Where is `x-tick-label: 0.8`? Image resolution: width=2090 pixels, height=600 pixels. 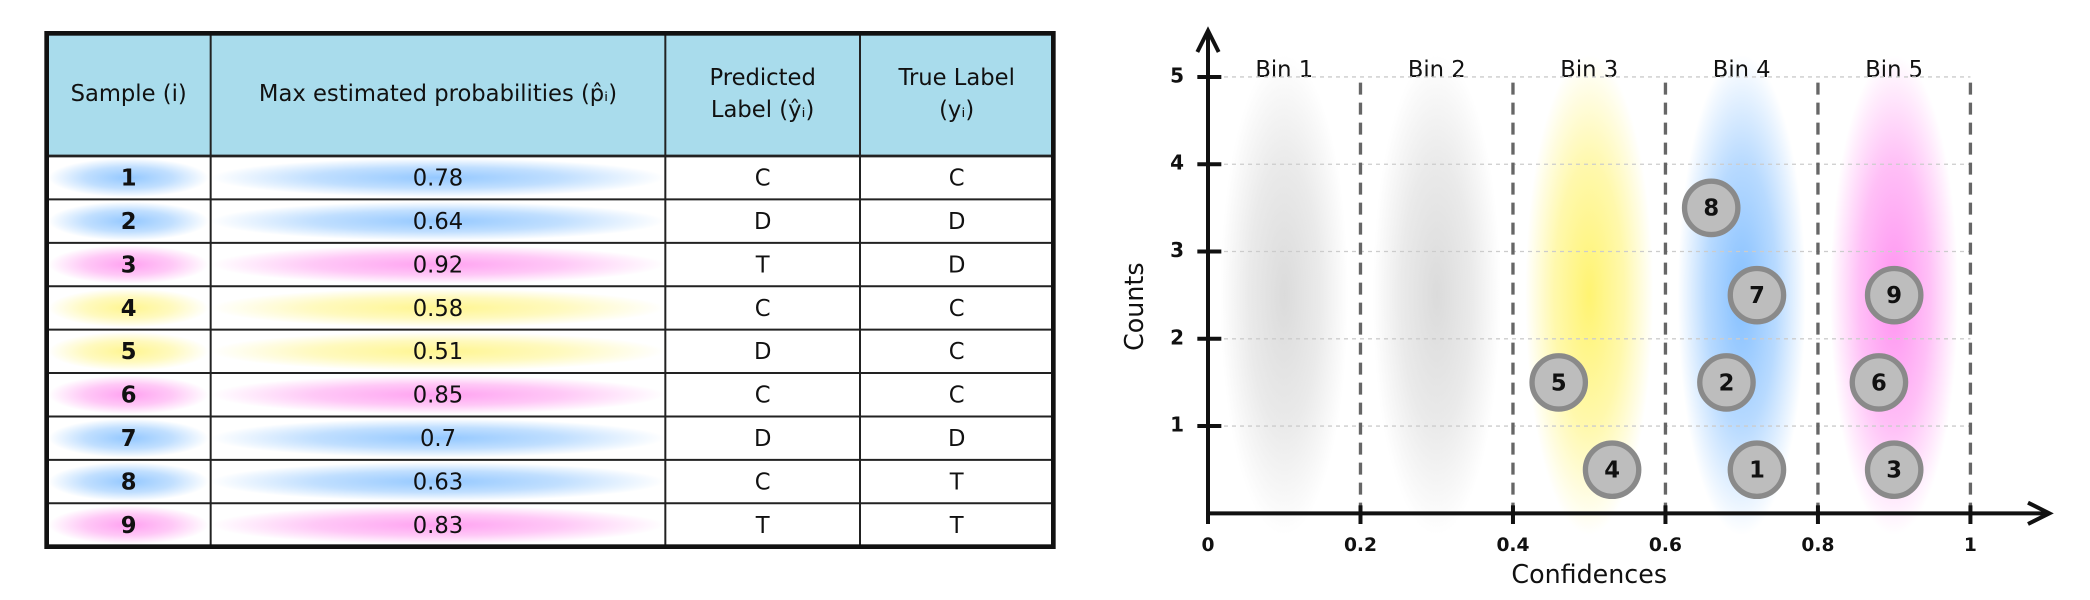 x-tick-label: 0.8 is located at coordinates (1817, 545).